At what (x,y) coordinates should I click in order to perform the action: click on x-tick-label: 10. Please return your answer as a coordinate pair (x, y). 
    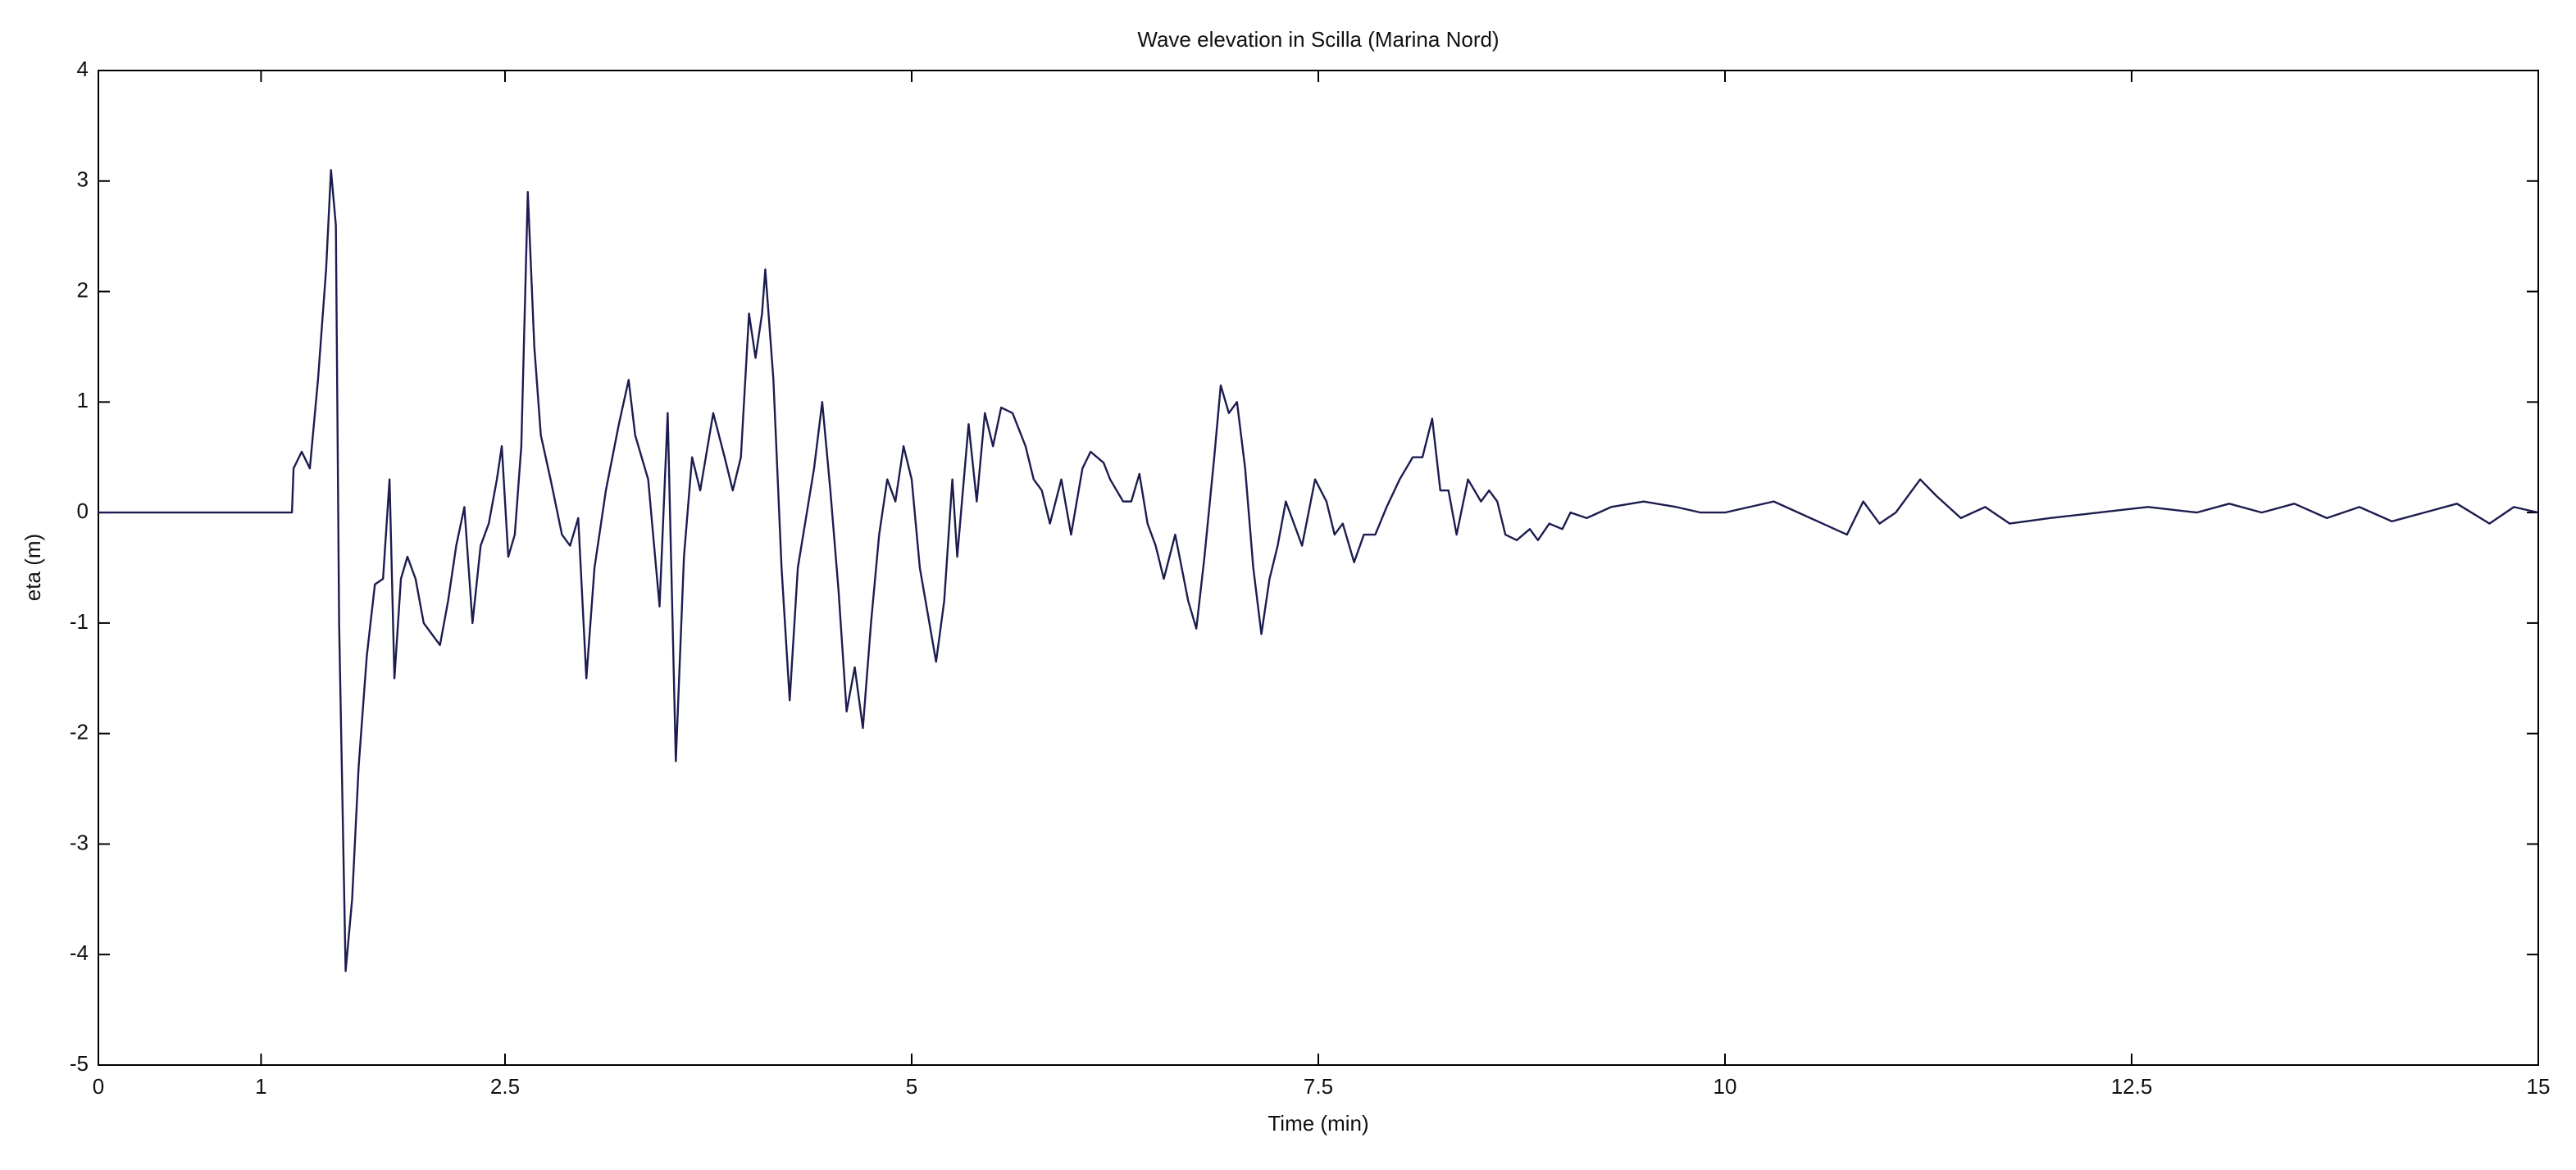
    Looking at the image, I should click on (1726, 1087).